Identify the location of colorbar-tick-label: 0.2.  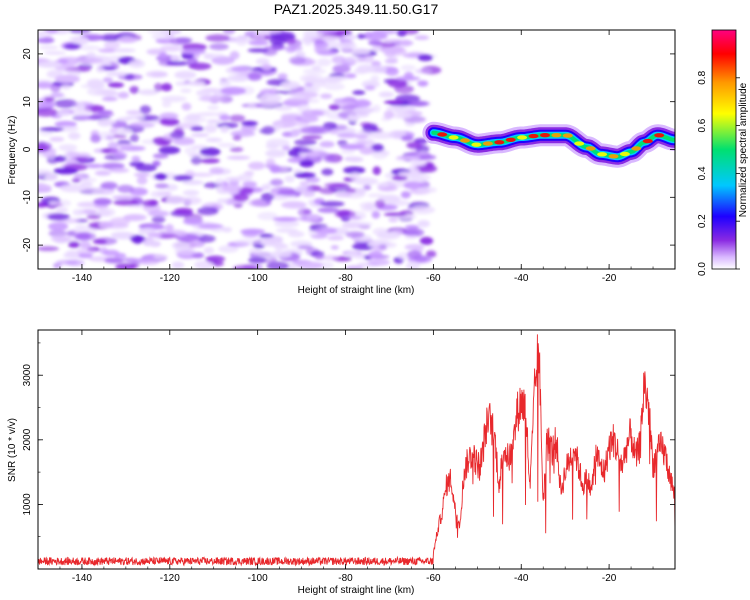
(702, 221).